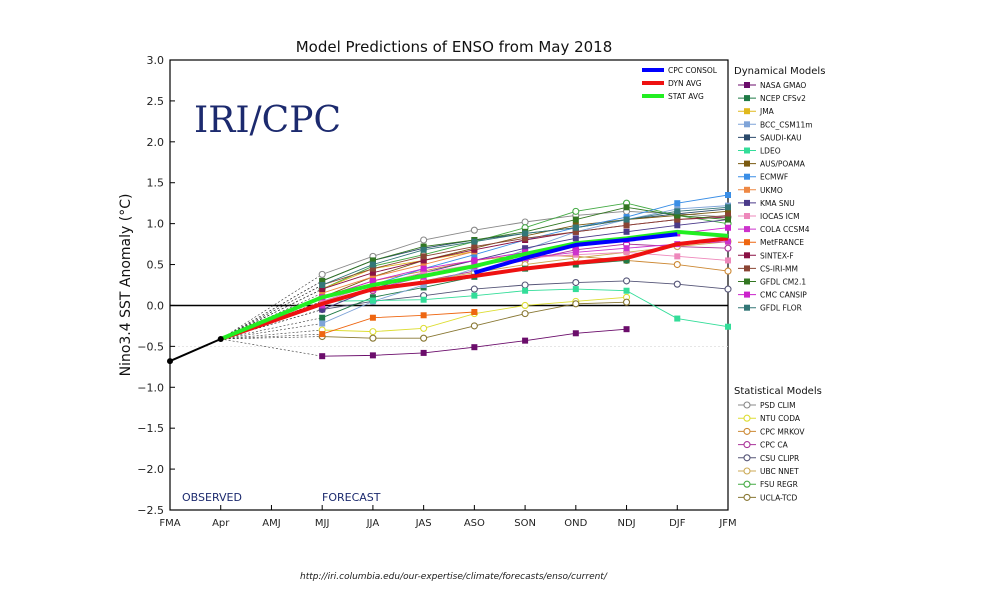 This screenshot has width=1008, height=612. What do you see at coordinates (783, 98) in the screenshot?
I see `legend-label: NCEP CFSv2` at bounding box center [783, 98].